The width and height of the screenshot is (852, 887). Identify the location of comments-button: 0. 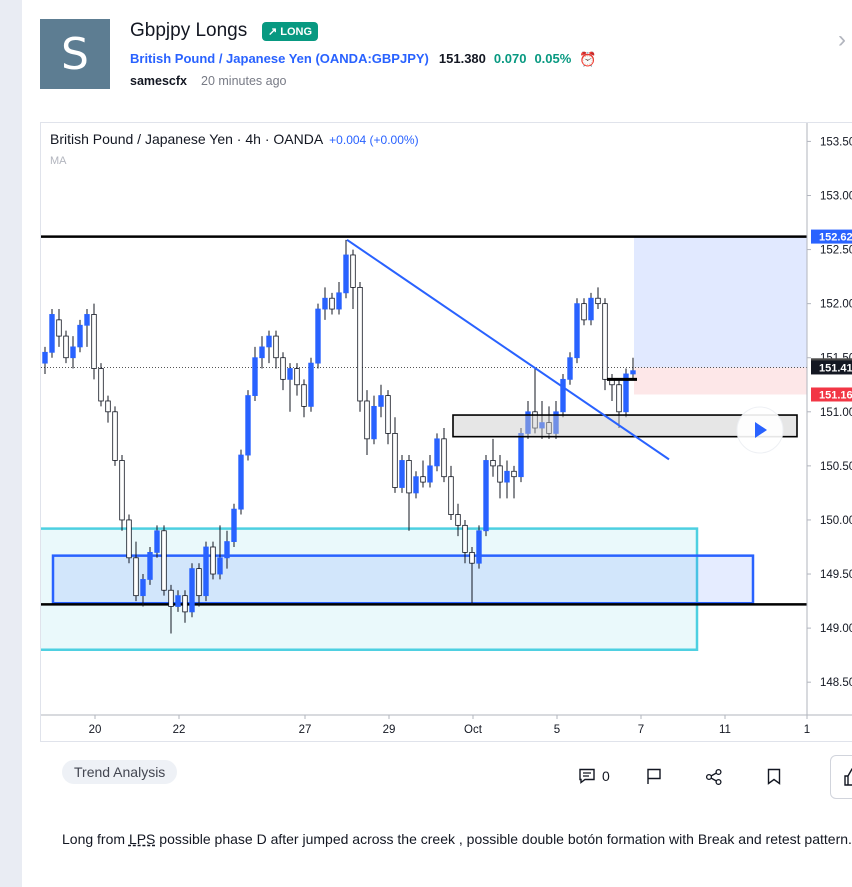
(594, 776).